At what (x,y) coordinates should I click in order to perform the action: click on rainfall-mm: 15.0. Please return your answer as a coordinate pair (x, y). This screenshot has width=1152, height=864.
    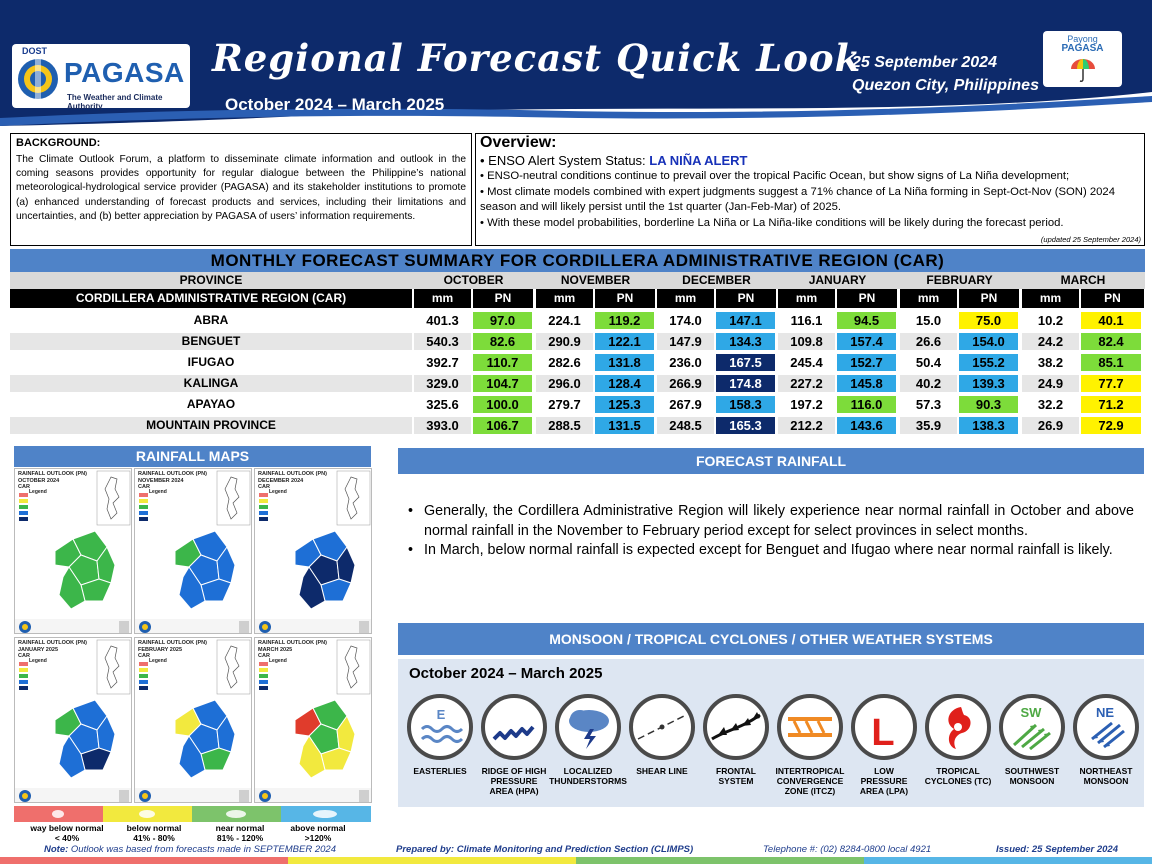
    Looking at the image, I should click on (928, 320).